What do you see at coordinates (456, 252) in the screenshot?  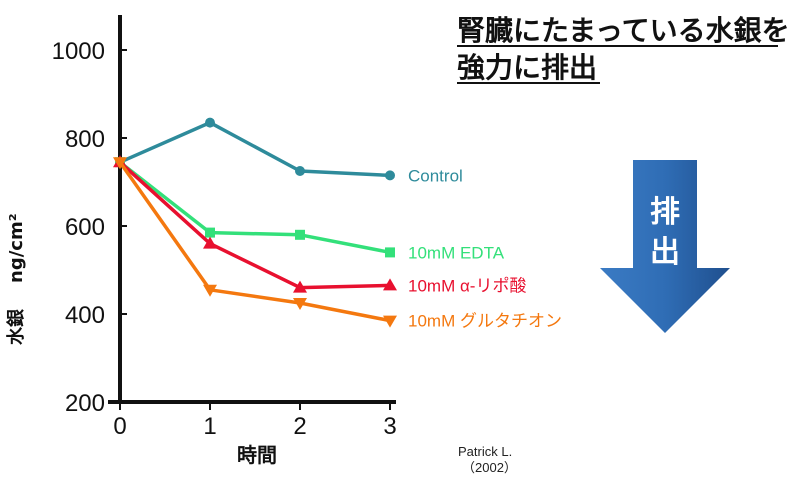 I see `series-label: 10mM EDTA` at bounding box center [456, 252].